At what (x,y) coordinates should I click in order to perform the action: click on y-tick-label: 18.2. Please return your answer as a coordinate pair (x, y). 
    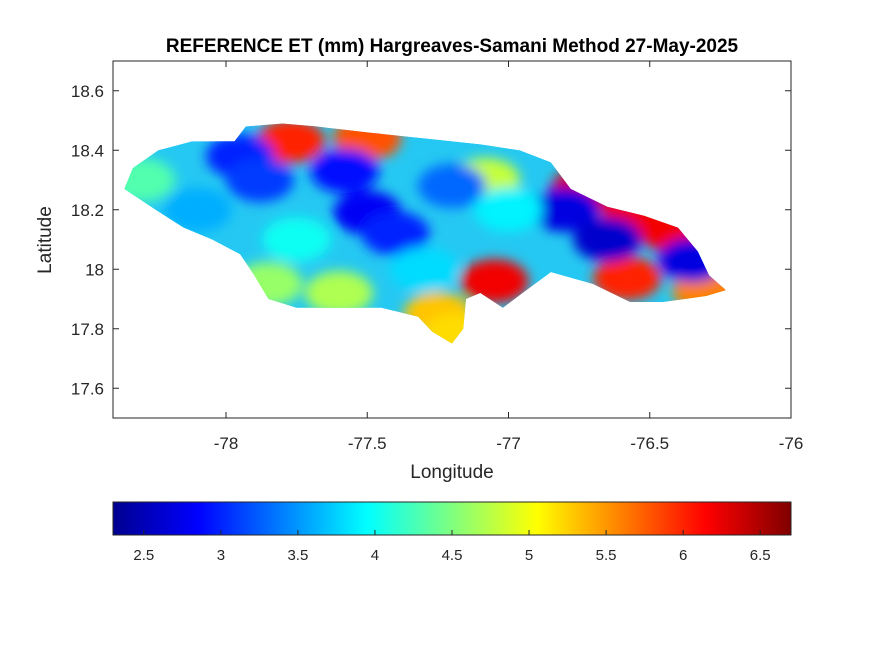
    Looking at the image, I should click on (87, 210).